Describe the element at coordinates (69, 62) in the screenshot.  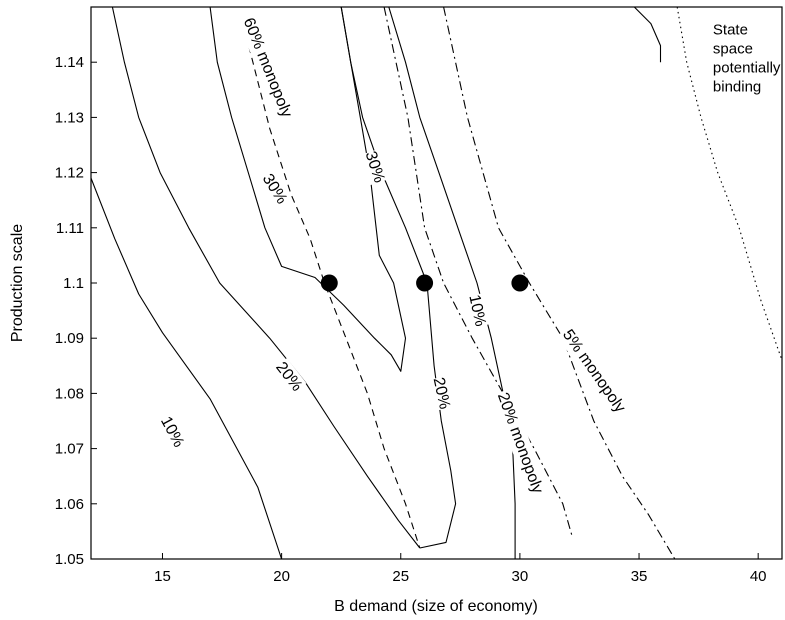
I see `y-tick-label-9: 1.14` at that location.